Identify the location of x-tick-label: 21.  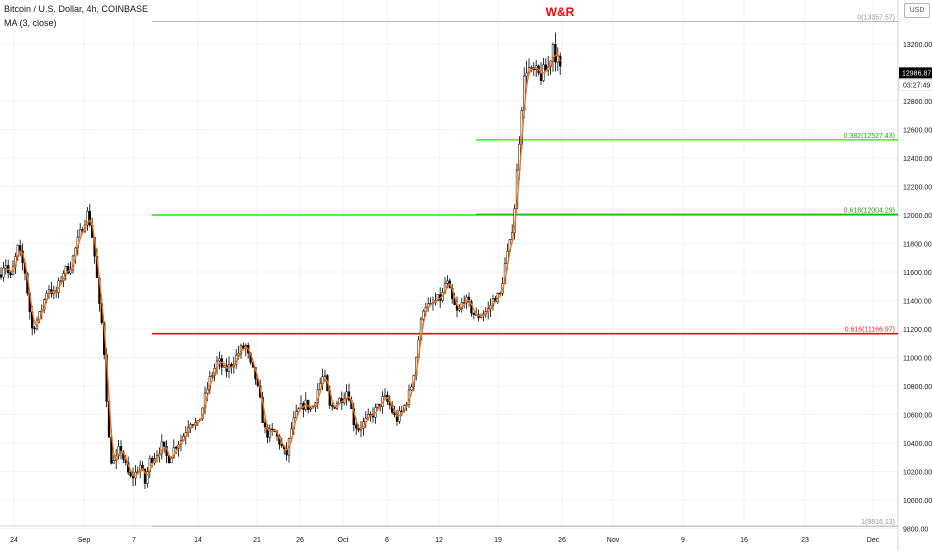
(257, 540).